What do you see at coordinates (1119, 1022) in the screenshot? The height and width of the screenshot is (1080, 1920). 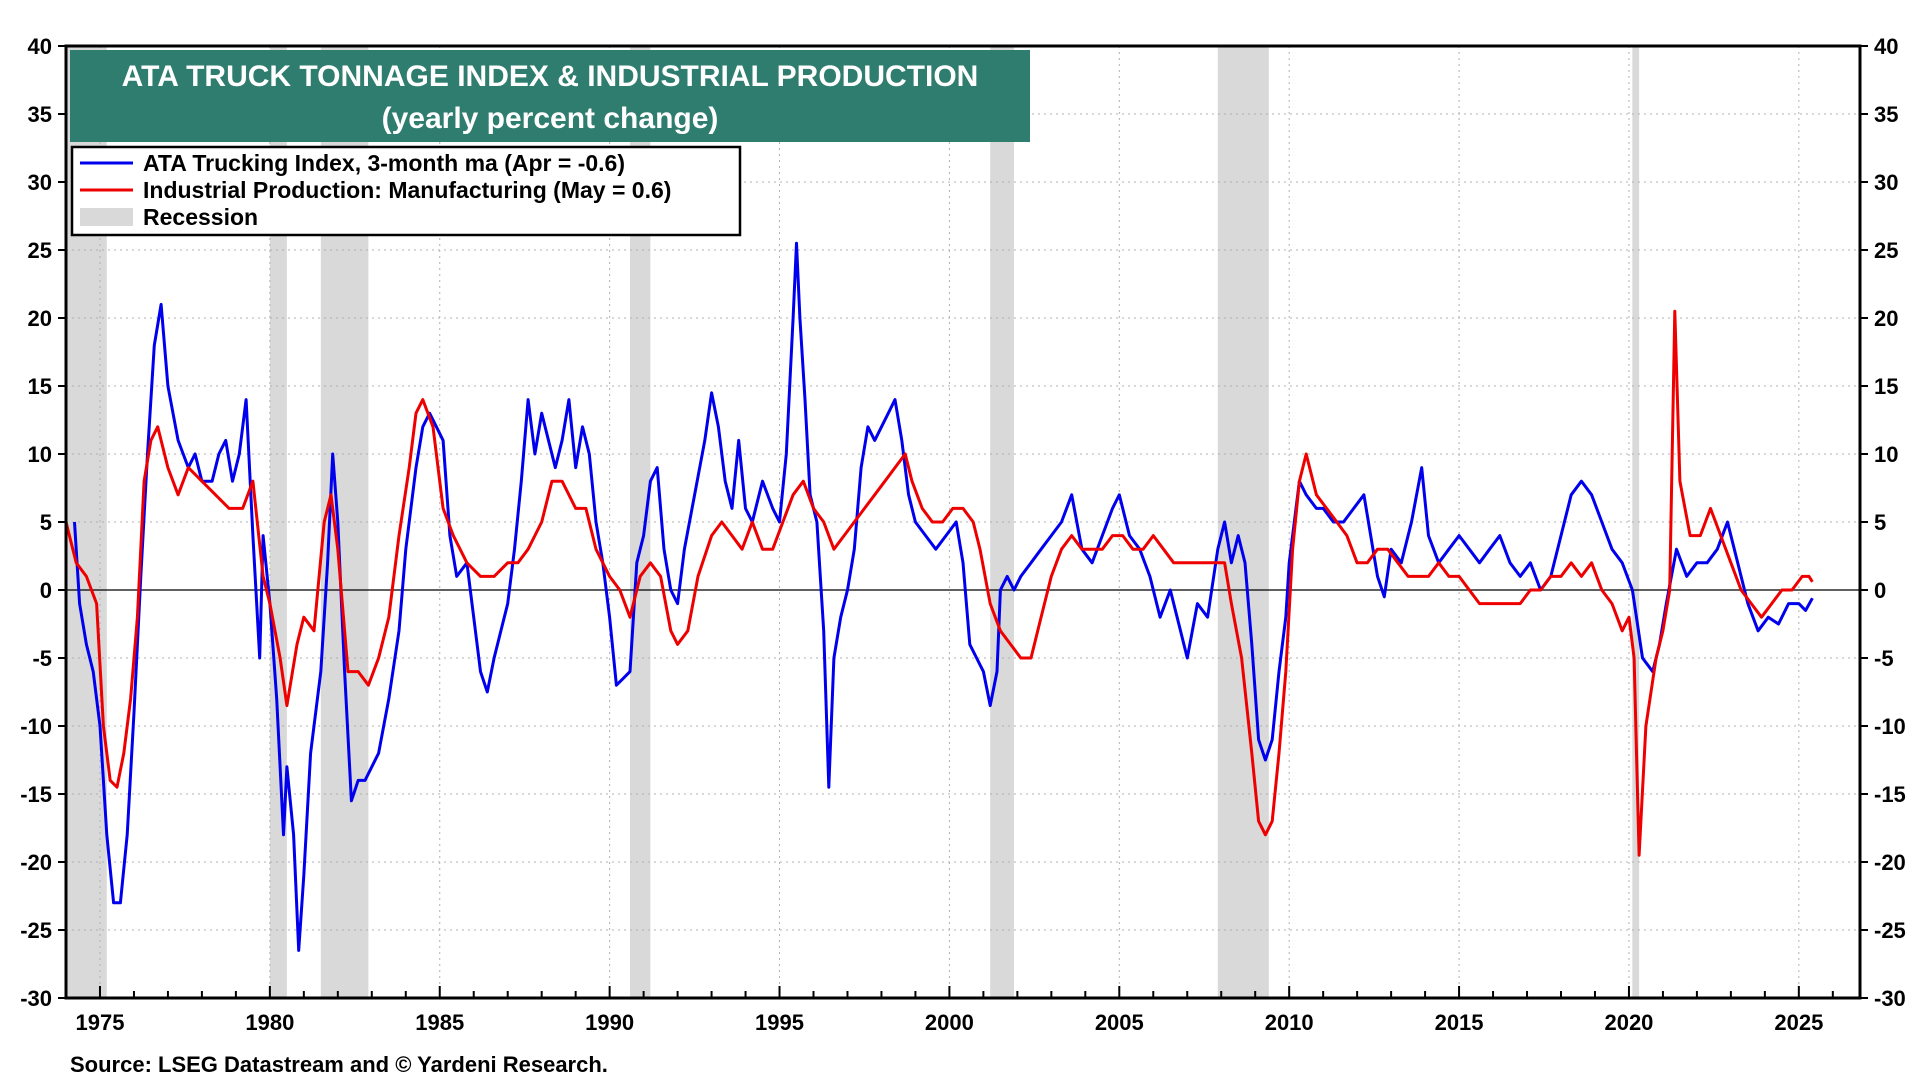 I see `x-tick-label: 2005` at bounding box center [1119, 1022].